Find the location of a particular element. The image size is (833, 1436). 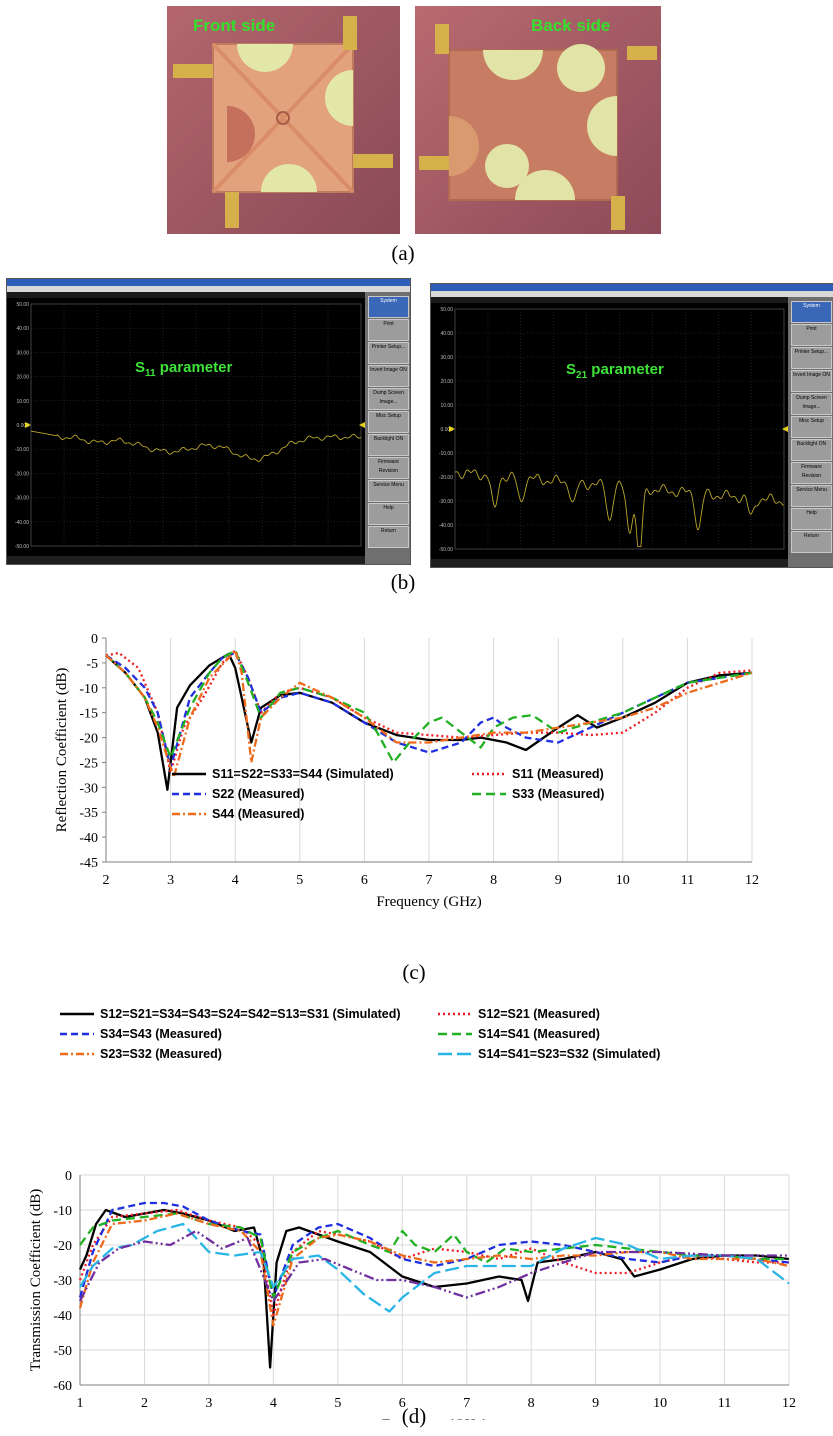

front-side-photo-image is located at coordinates (283, 120).